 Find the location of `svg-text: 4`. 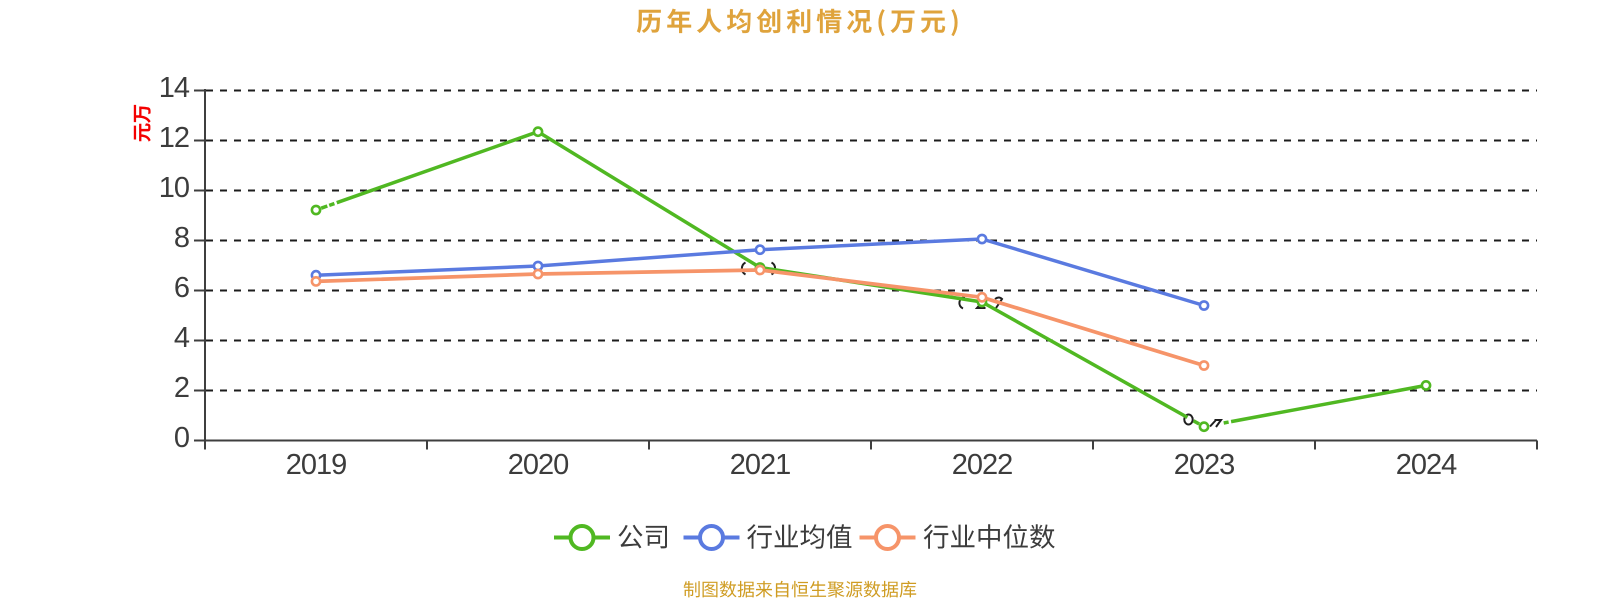

svg-text: 4 is located at coordinates (182, 338).